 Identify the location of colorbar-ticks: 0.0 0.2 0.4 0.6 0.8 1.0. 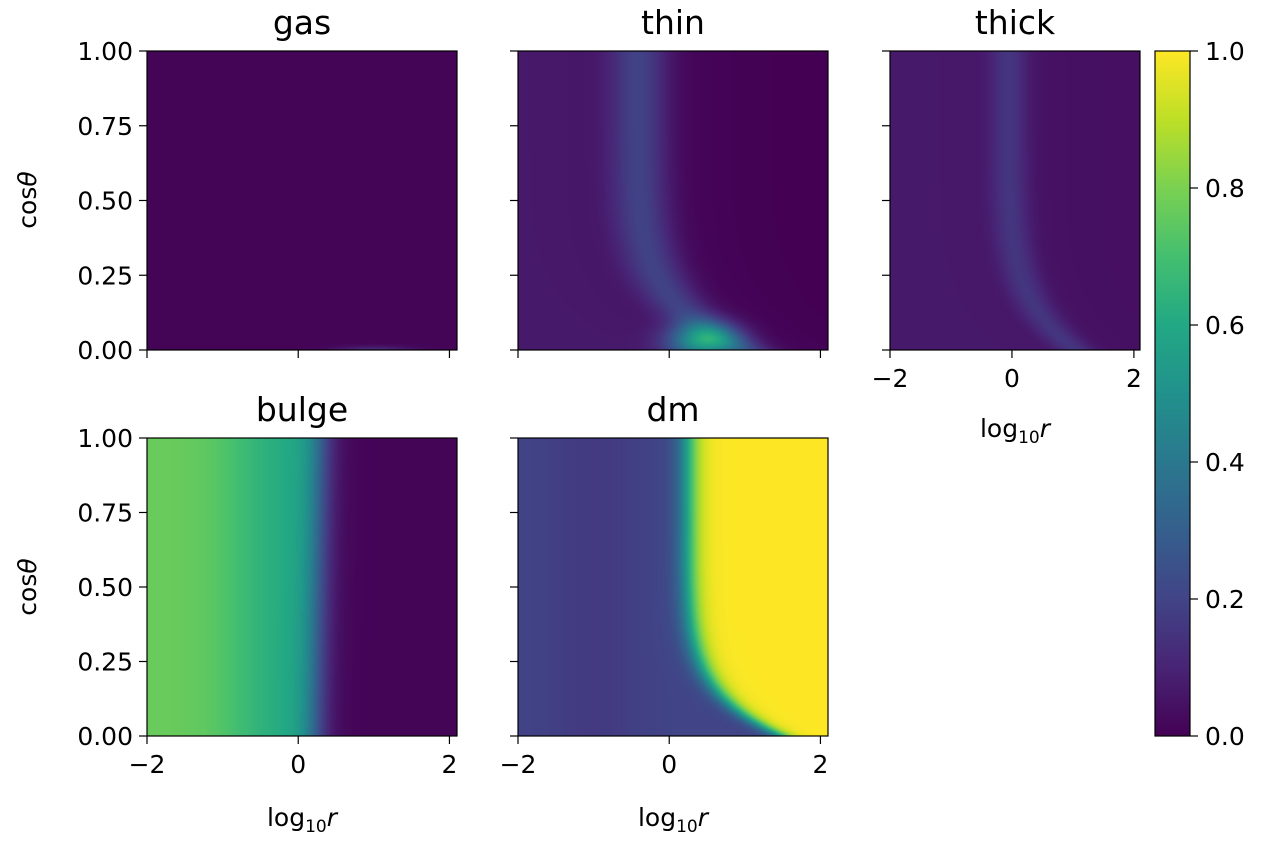
(1217, 394).